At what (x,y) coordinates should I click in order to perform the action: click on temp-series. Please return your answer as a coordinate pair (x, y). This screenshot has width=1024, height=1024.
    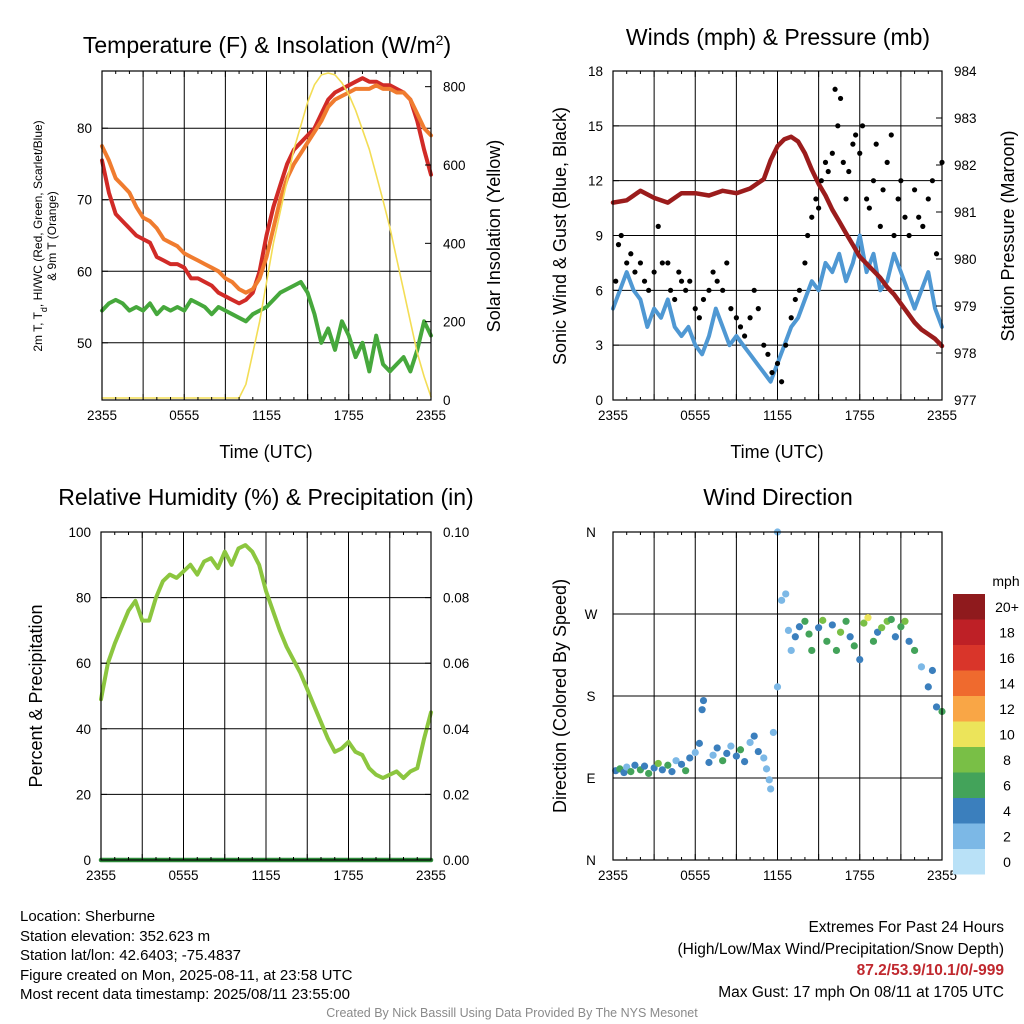
    Looking at the image, I should click on (266, 235).